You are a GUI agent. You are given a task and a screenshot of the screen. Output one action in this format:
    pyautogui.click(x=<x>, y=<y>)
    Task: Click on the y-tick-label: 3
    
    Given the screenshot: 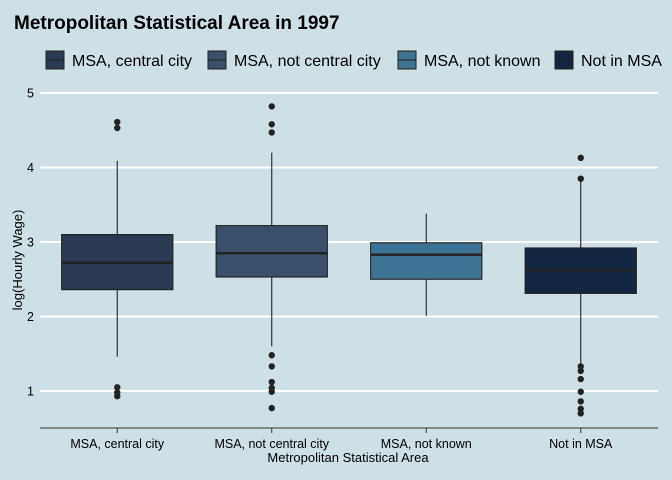 What is the action you would take?
    pyautogui.click(x=30, y=243)
    